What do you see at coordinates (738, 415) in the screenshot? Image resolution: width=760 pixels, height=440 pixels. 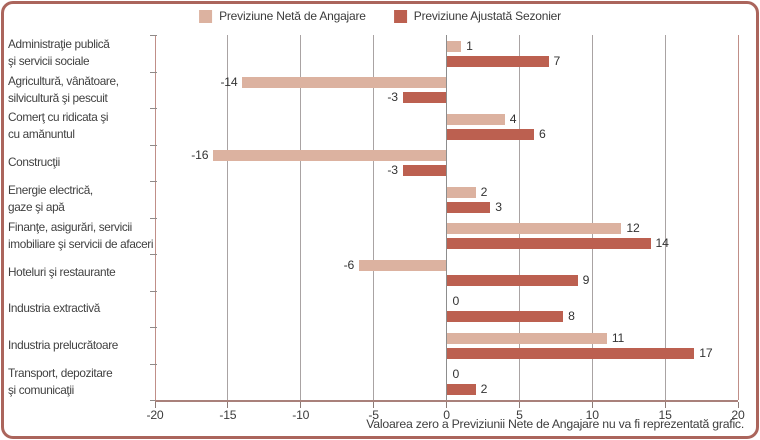 I see `x-axis-tick-label: 20` at bounding box center [738, 415].